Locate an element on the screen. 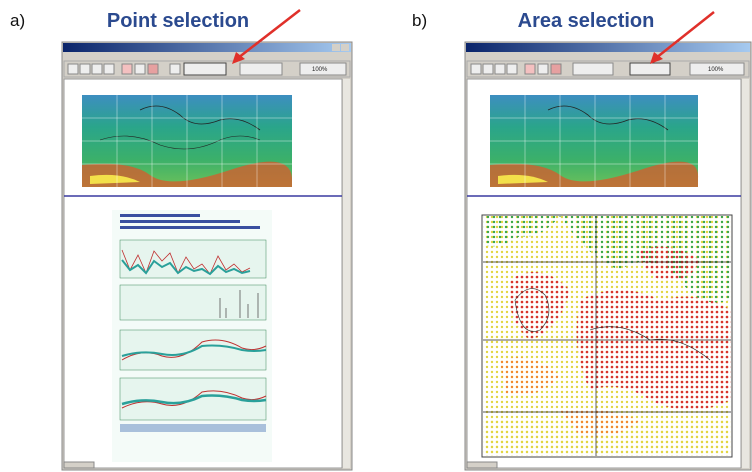 This screenshot has width=752, height=472. meteogram is located at coordinates (192, 336).